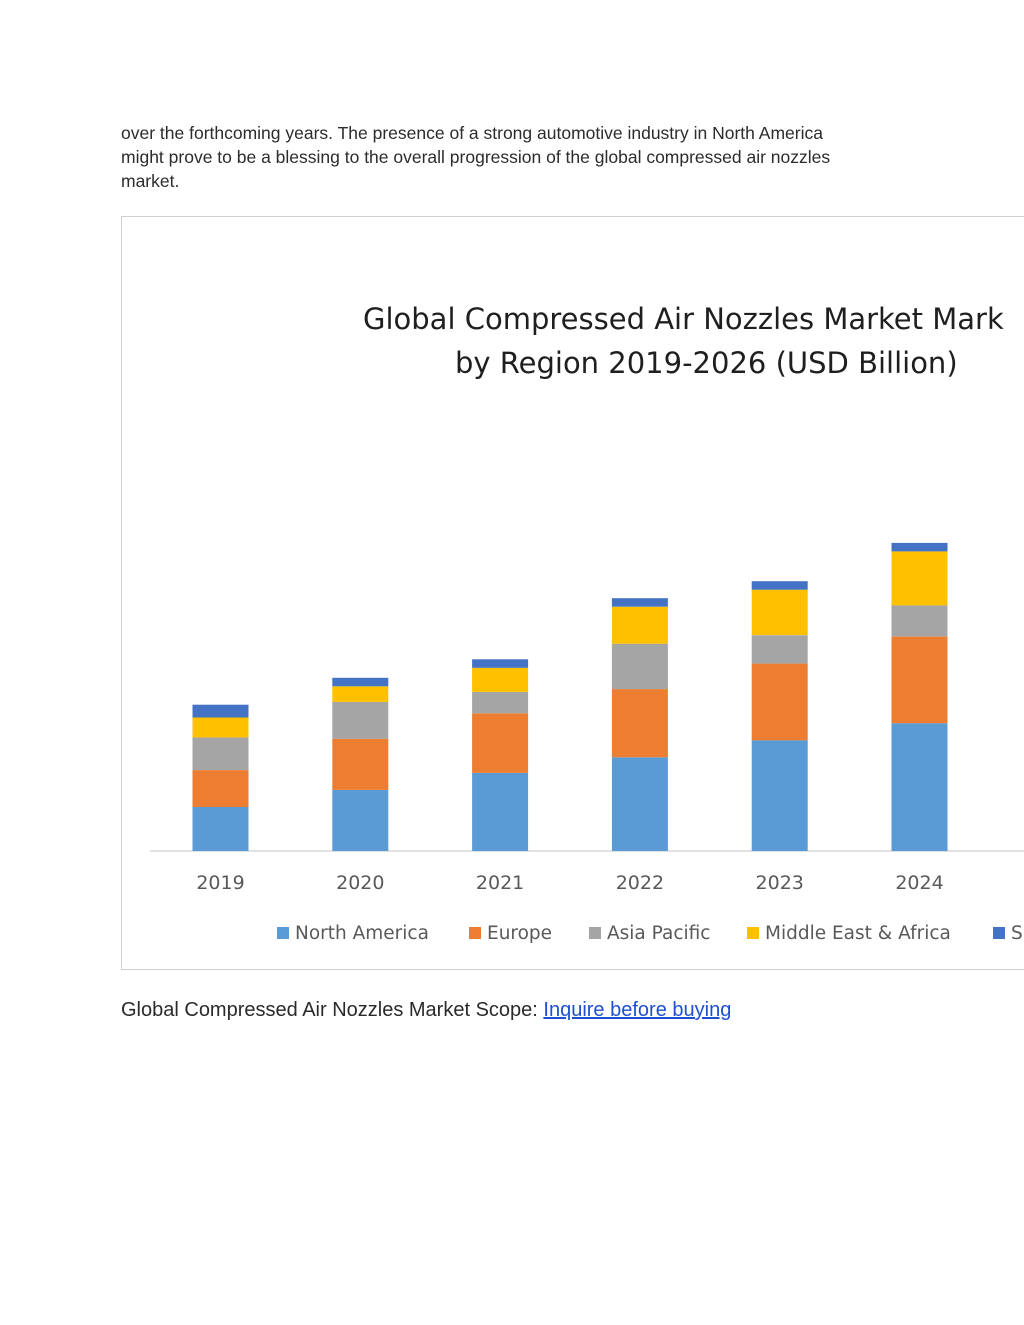 Image resolution: width=1024 pixels, height=1325 pixels. What do you see at coordinates (500, 883) in the screenshot?
I see `x-tick-label: 2021` at bounding box center [500, 883].